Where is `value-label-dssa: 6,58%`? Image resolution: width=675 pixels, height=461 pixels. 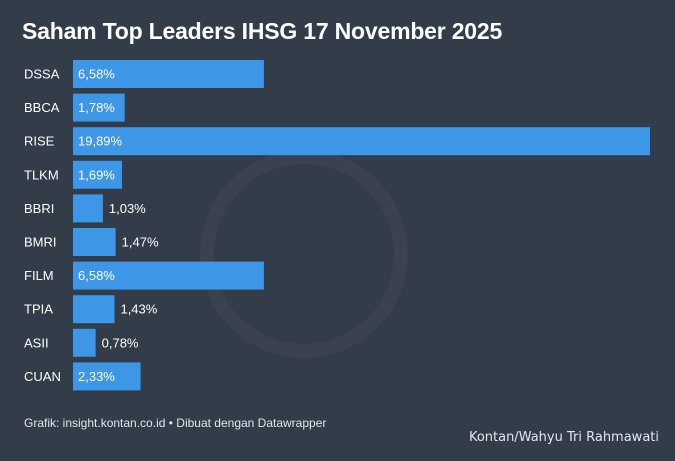
value-label-dssa: 6,58% is located at coordinates (96, 74).